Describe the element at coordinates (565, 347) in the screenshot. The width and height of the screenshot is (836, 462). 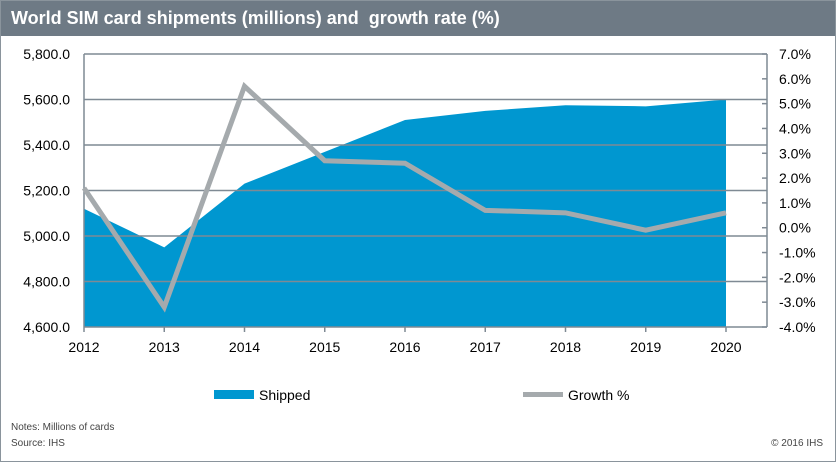
I see `x-axis-tick-label: 2018` at that location.